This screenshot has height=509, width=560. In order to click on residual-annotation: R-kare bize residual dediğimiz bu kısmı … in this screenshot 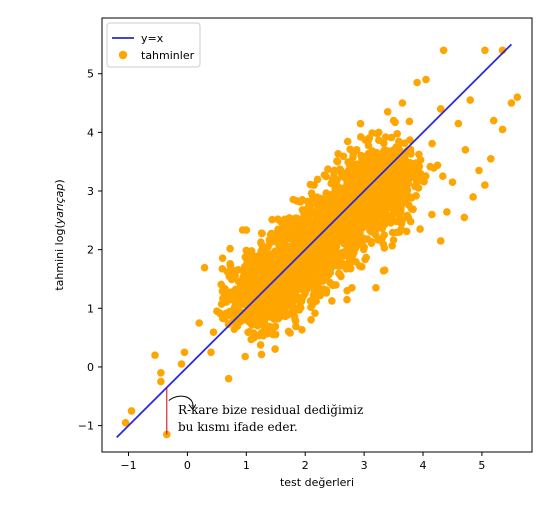, I will do `click(264, 411)`.